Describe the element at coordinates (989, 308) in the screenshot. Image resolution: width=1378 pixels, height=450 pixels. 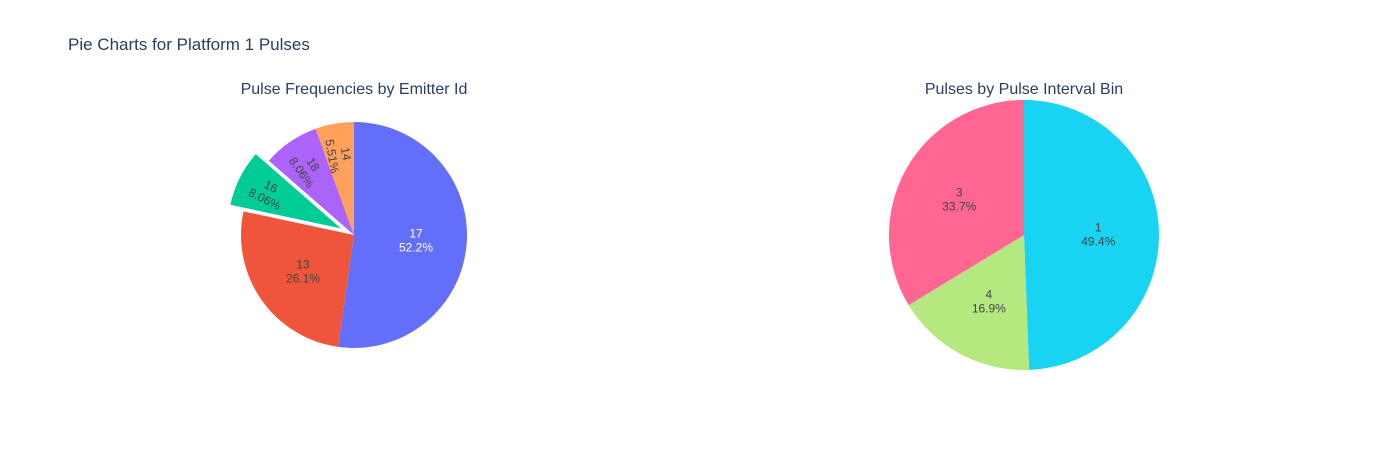
I see `pie-1-slice-percent-4: 16.9%` at that location.